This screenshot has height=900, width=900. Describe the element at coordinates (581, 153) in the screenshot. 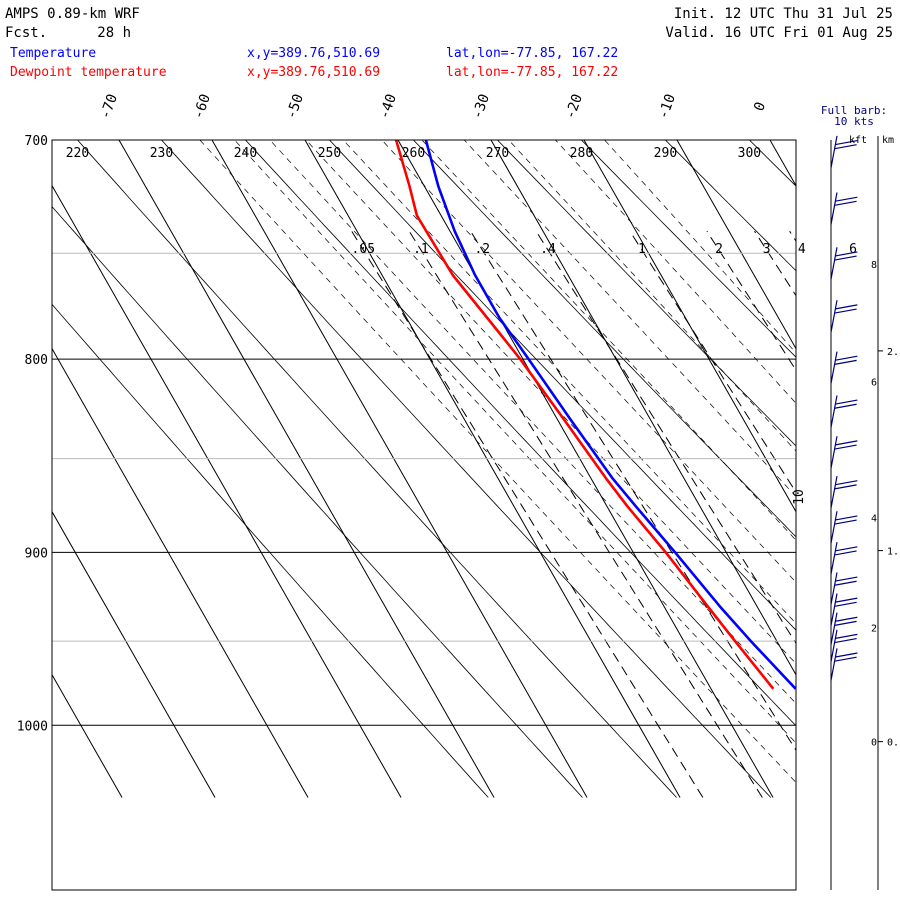

I see `dry-adiabat-label: 280` at that location.